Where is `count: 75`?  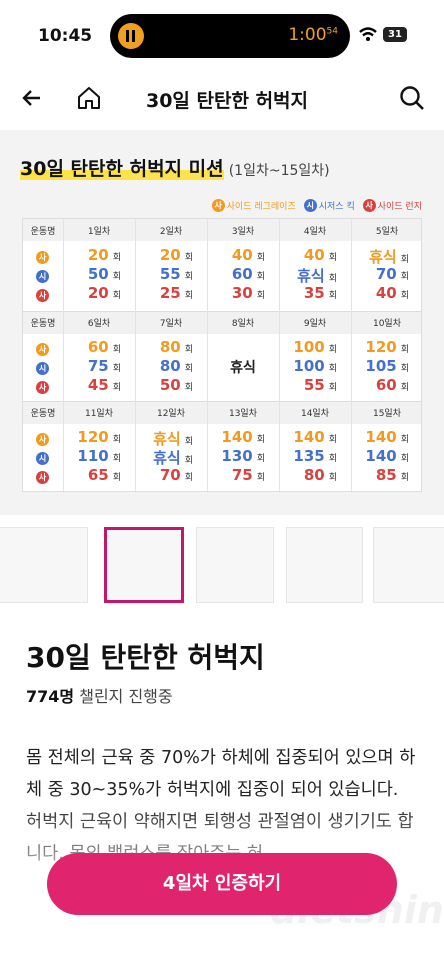
count: 75 is located at coordinates (242, 475).